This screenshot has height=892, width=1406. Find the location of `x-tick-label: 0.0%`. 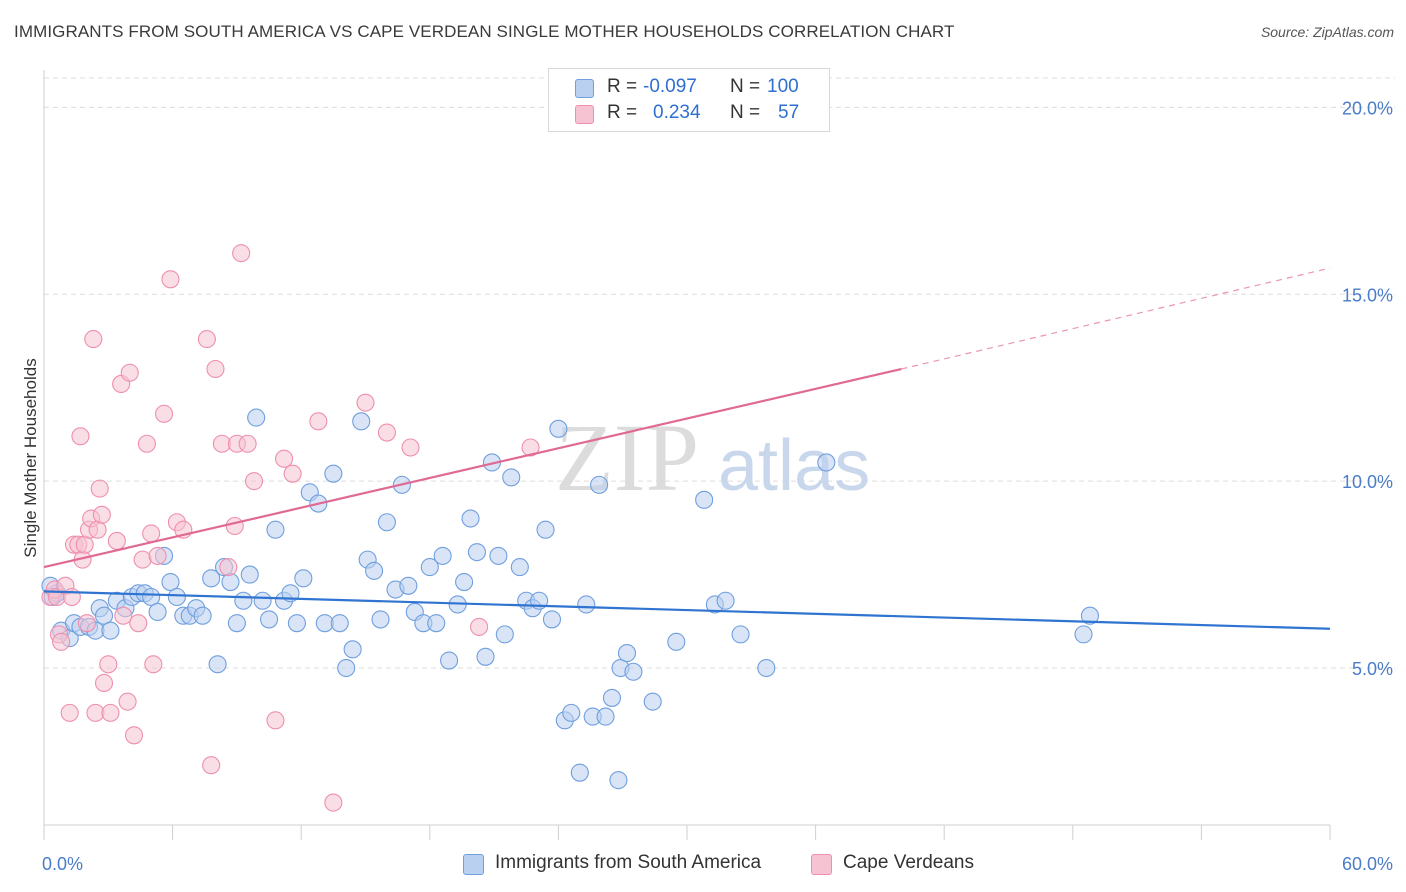

x-tick-label: 0.0% is located at coordinates (62, 864).